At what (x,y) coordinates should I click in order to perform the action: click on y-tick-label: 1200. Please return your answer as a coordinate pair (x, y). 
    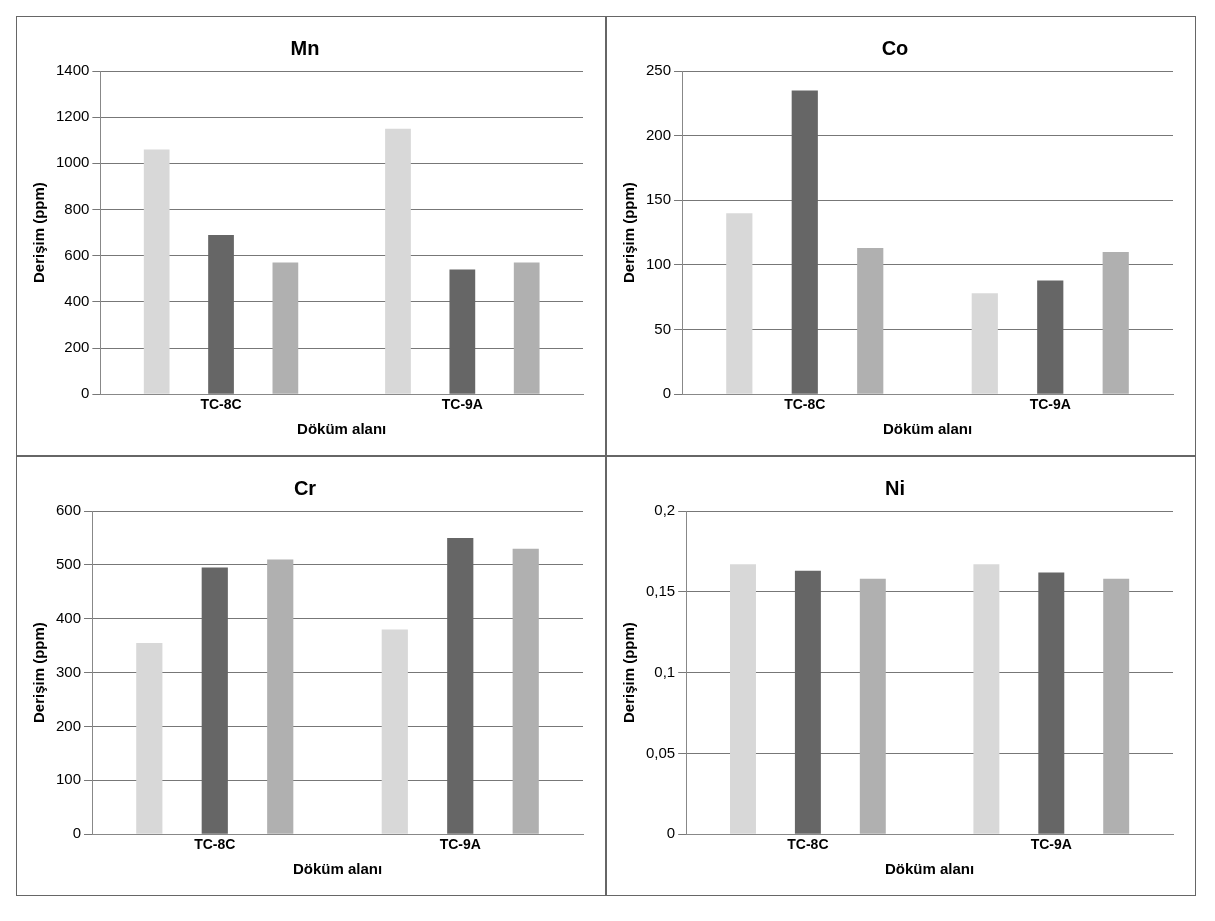
    Looking at the image, I should click on (72, 116).